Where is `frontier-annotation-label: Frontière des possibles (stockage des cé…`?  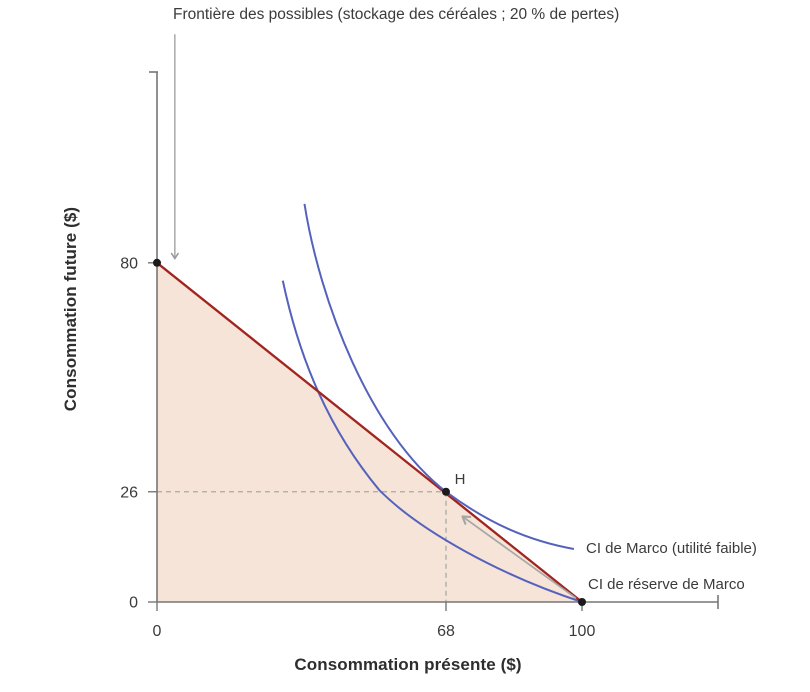 frontier-annotation-label: Frontière des possibles (stockage des cé… is located at coordinates (396, 14).